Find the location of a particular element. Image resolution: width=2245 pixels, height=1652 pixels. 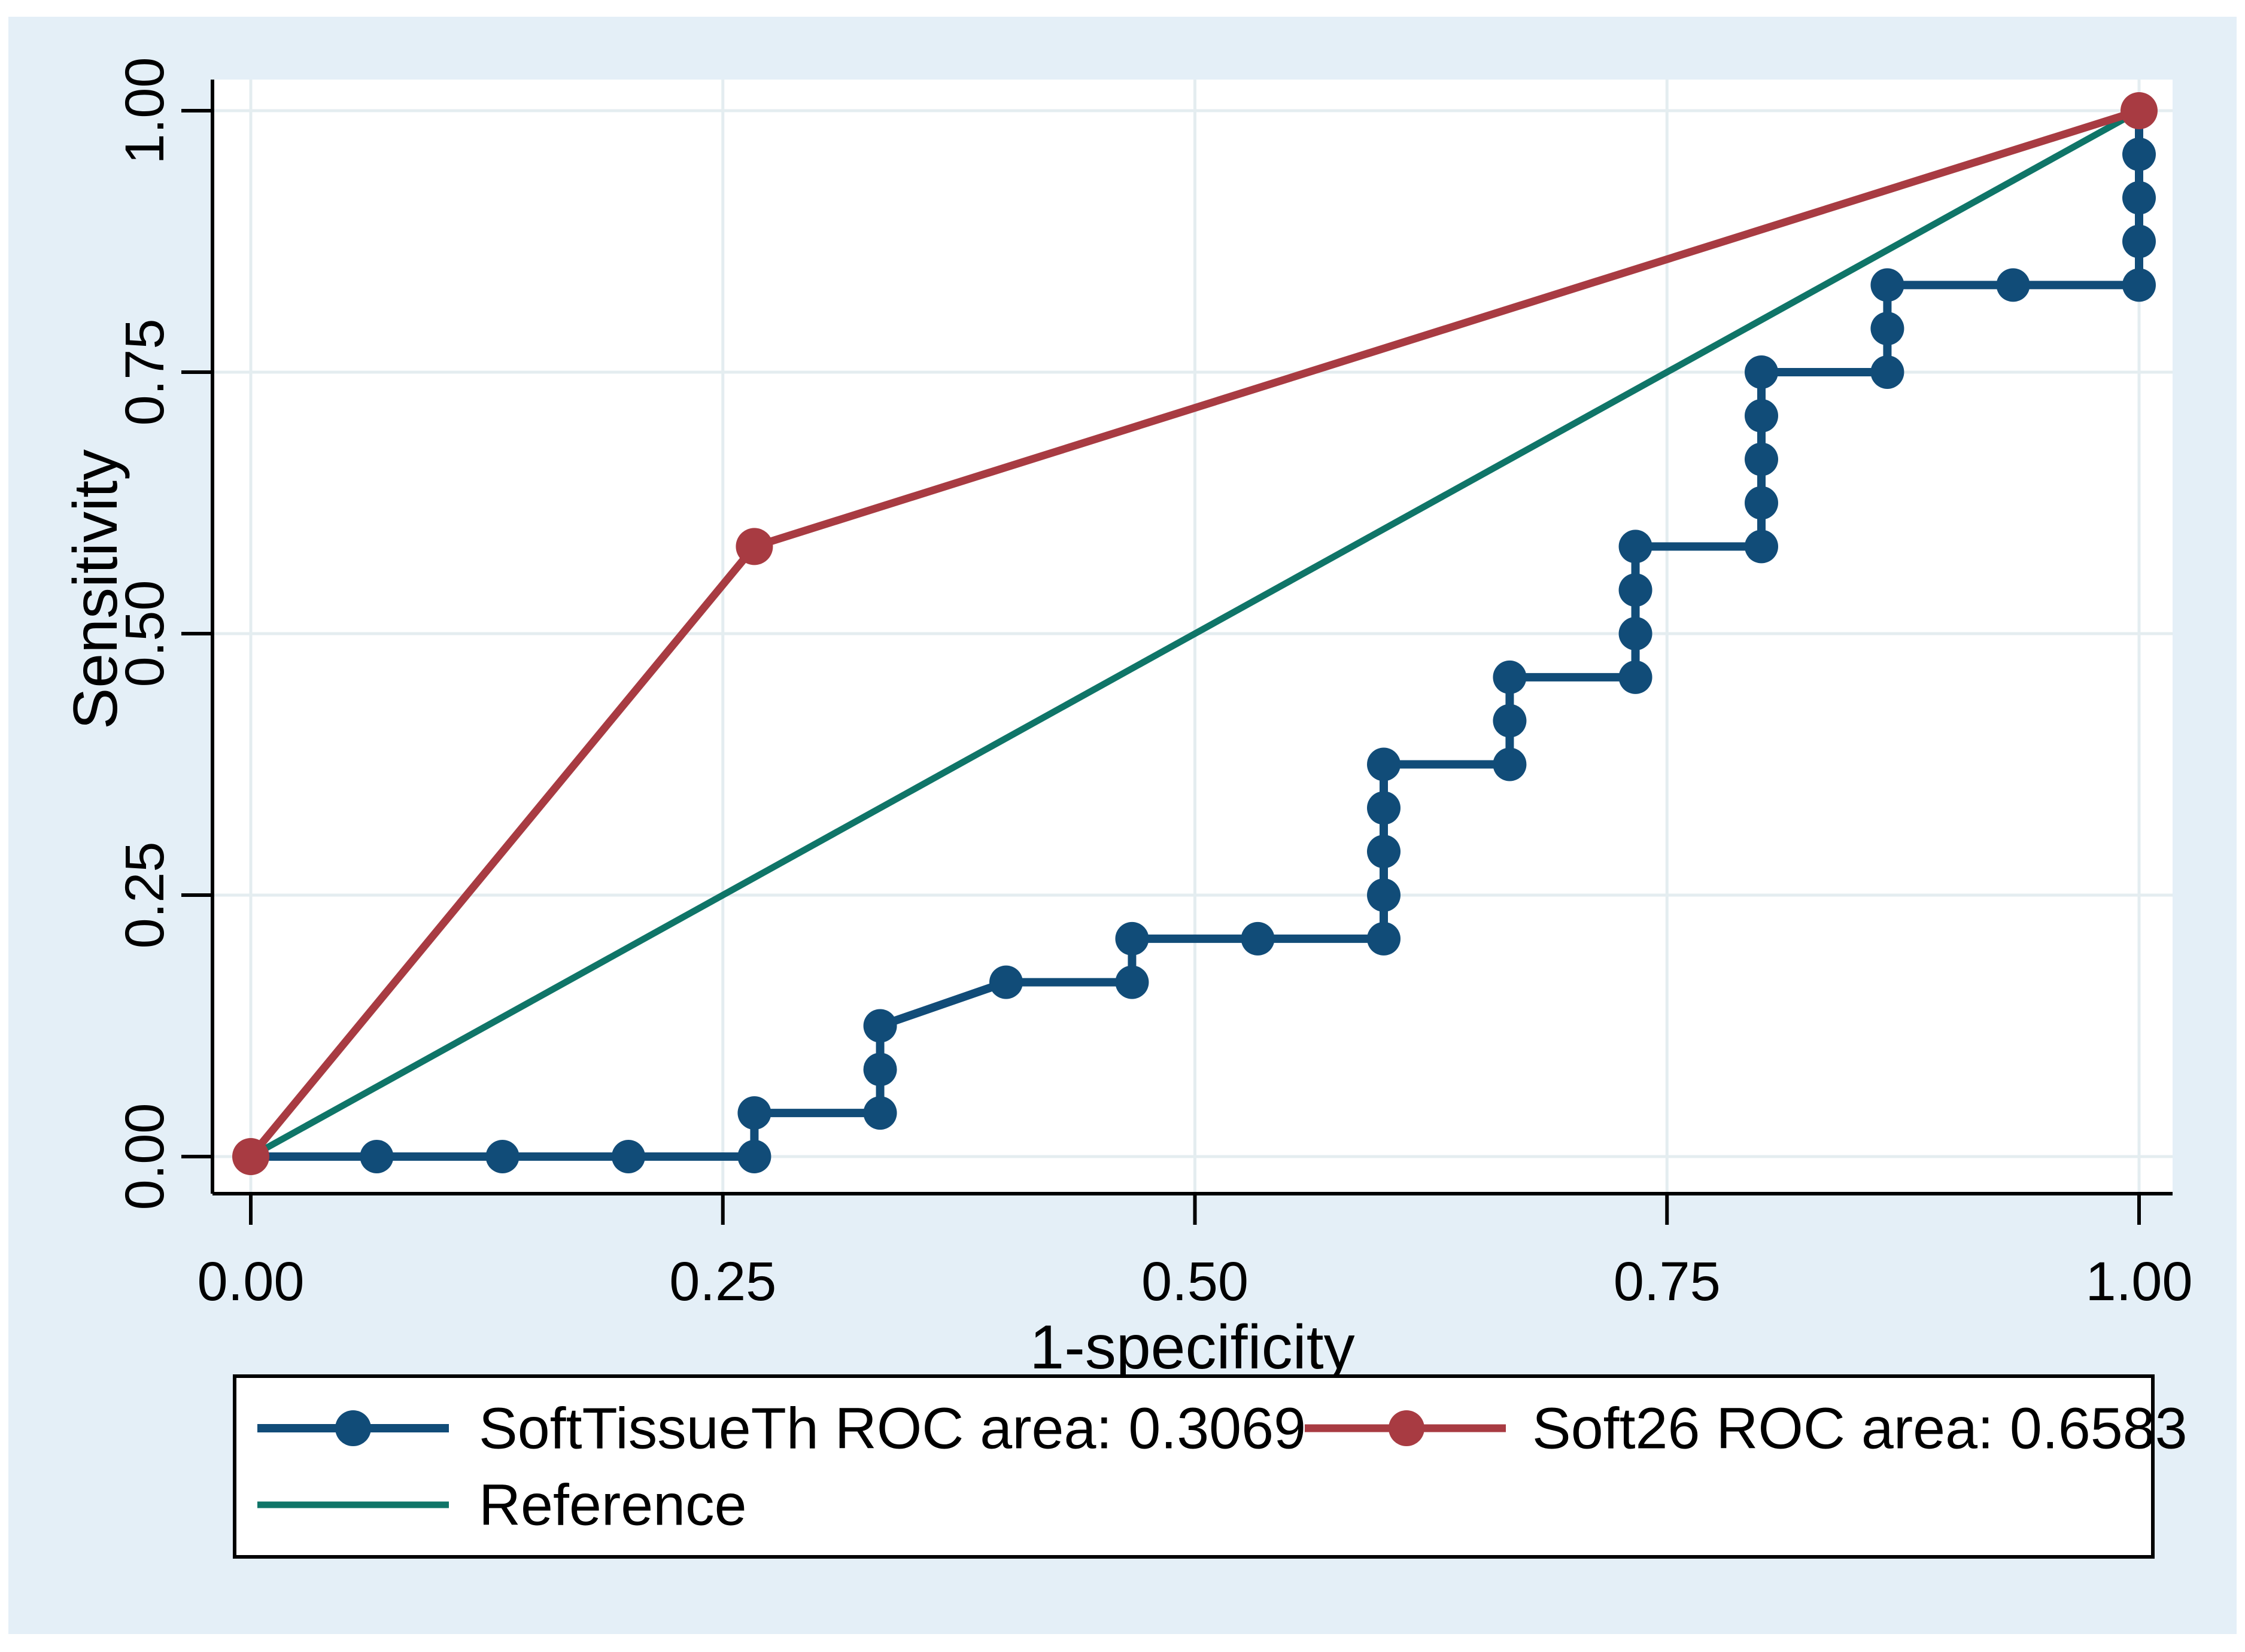

y-axis-title: Sensitivity is located at coordinates (95, 589).